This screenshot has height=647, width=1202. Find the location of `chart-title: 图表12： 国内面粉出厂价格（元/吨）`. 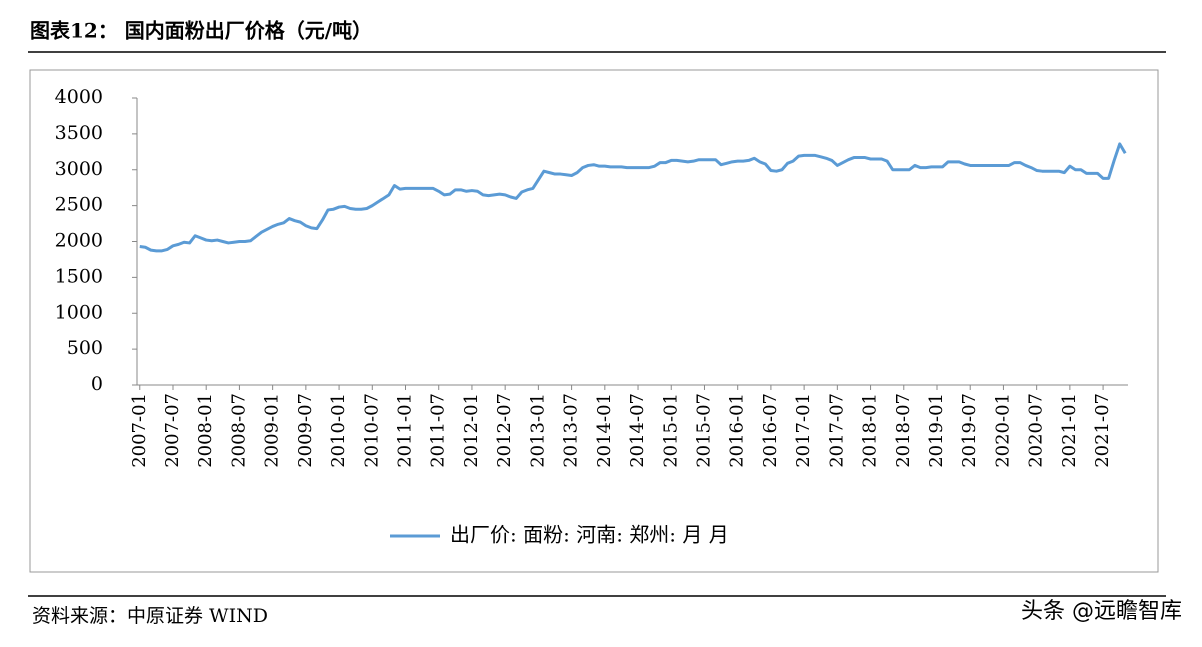

chart-title: 图表12： 国内面粉出厂价格（元/吨） is located at coordinates (201, 31).